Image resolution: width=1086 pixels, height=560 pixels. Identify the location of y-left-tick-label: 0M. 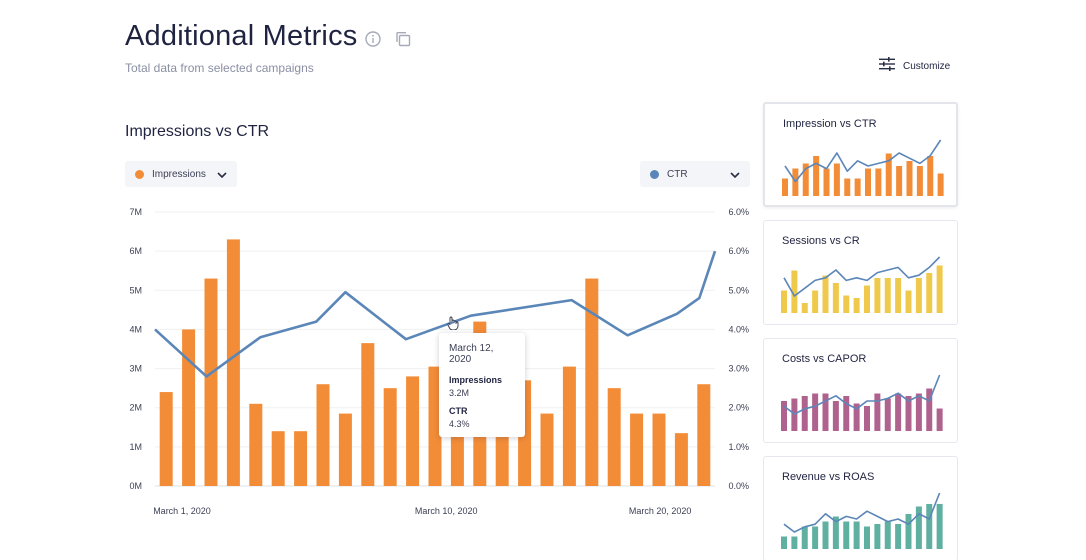
(135, 486).